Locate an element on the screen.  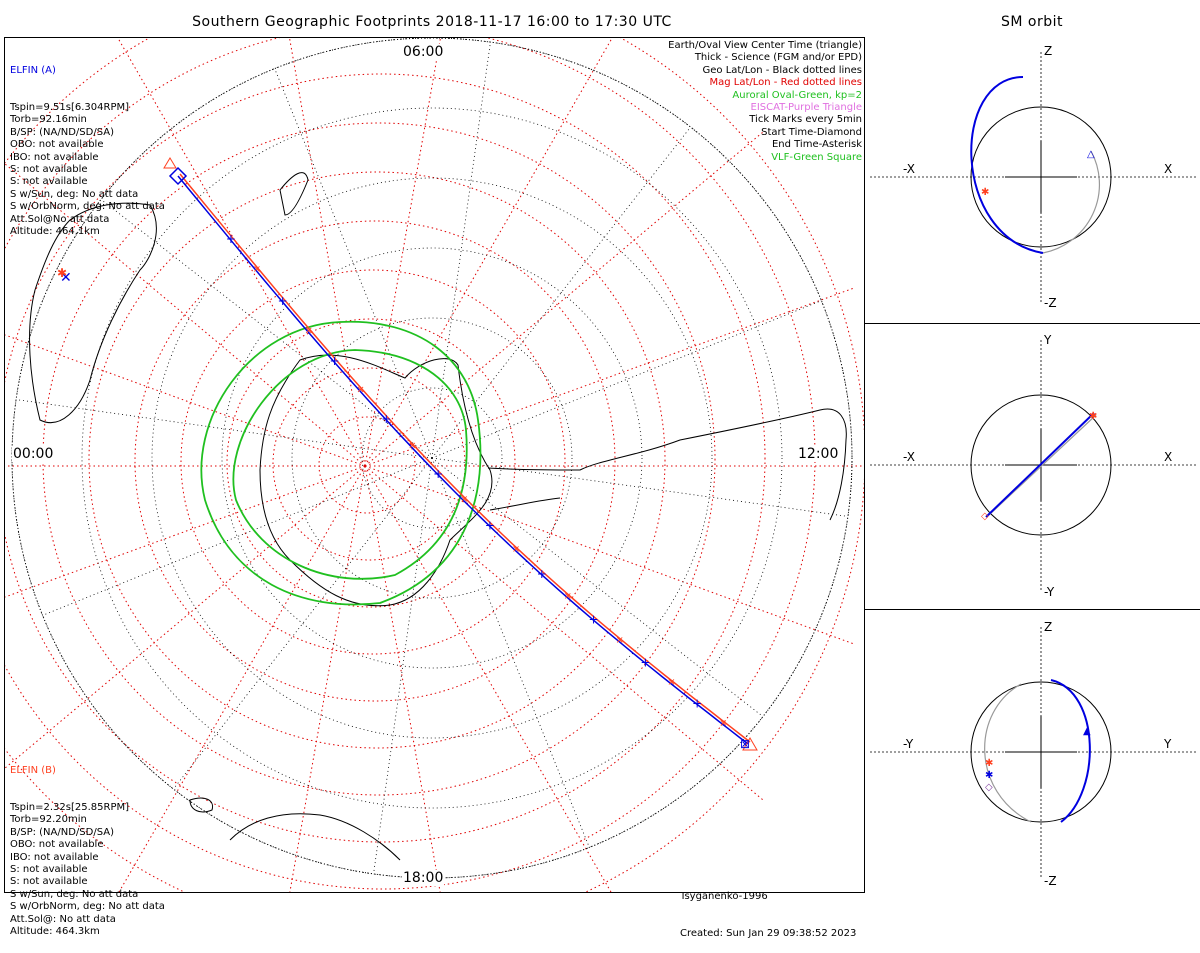
sm-orbit-title: SM orbit is located at coordinates (1031, 22).